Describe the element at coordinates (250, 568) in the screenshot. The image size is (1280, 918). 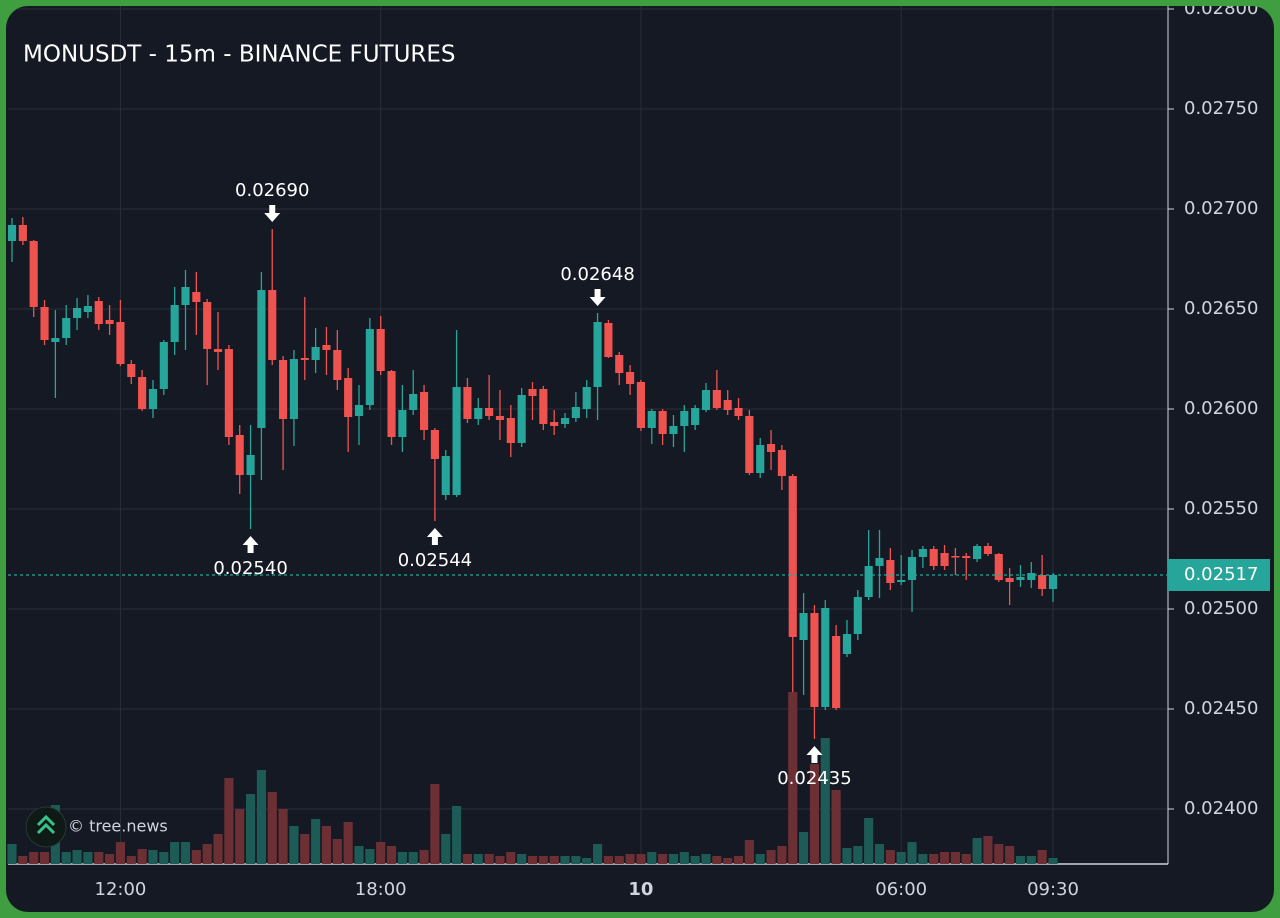
I see `annotation-label: 0.02540` at that location.